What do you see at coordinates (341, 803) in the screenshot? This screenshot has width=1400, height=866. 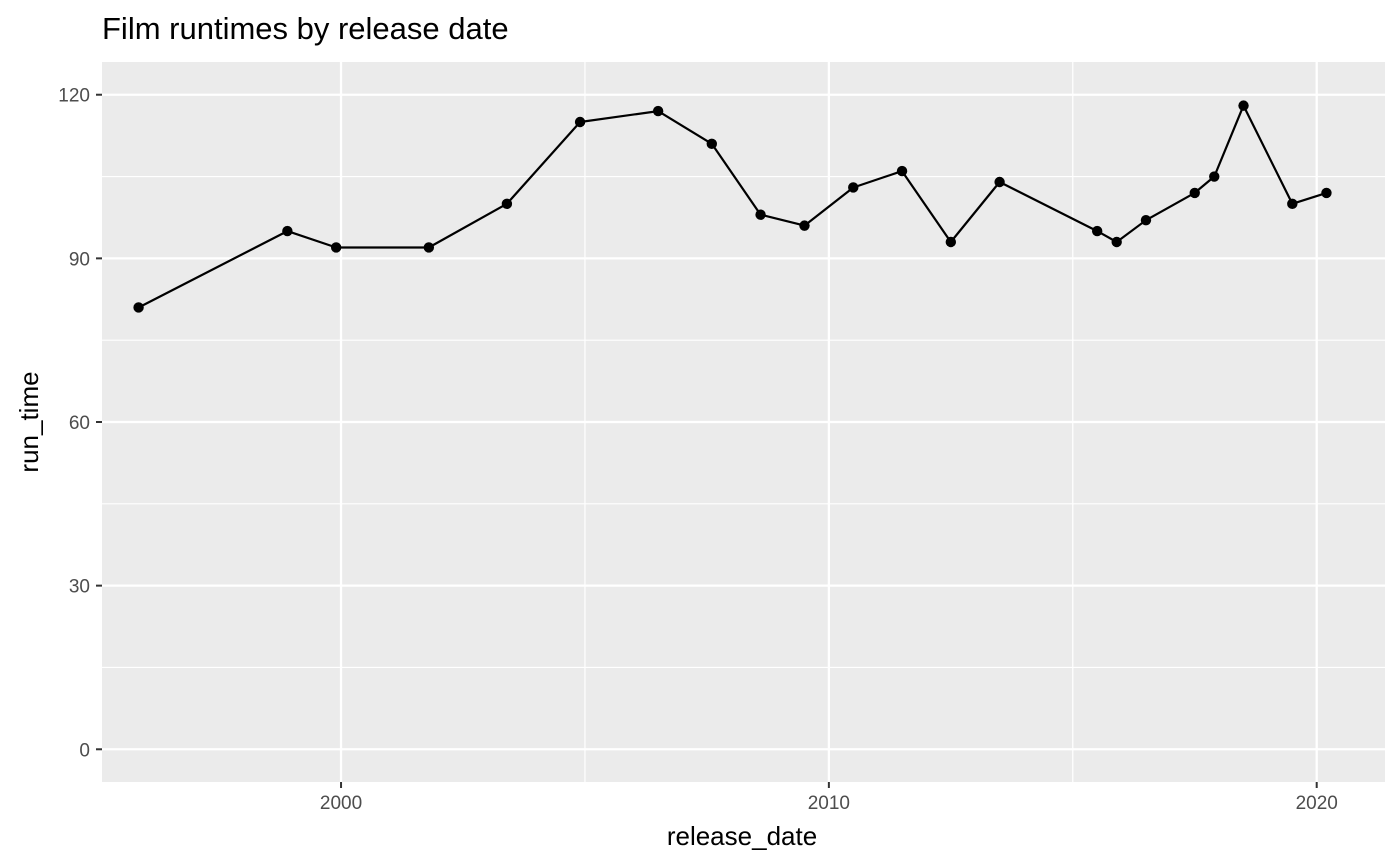 I see `x-tick-label: 2000` at bounding box center [341, 803].